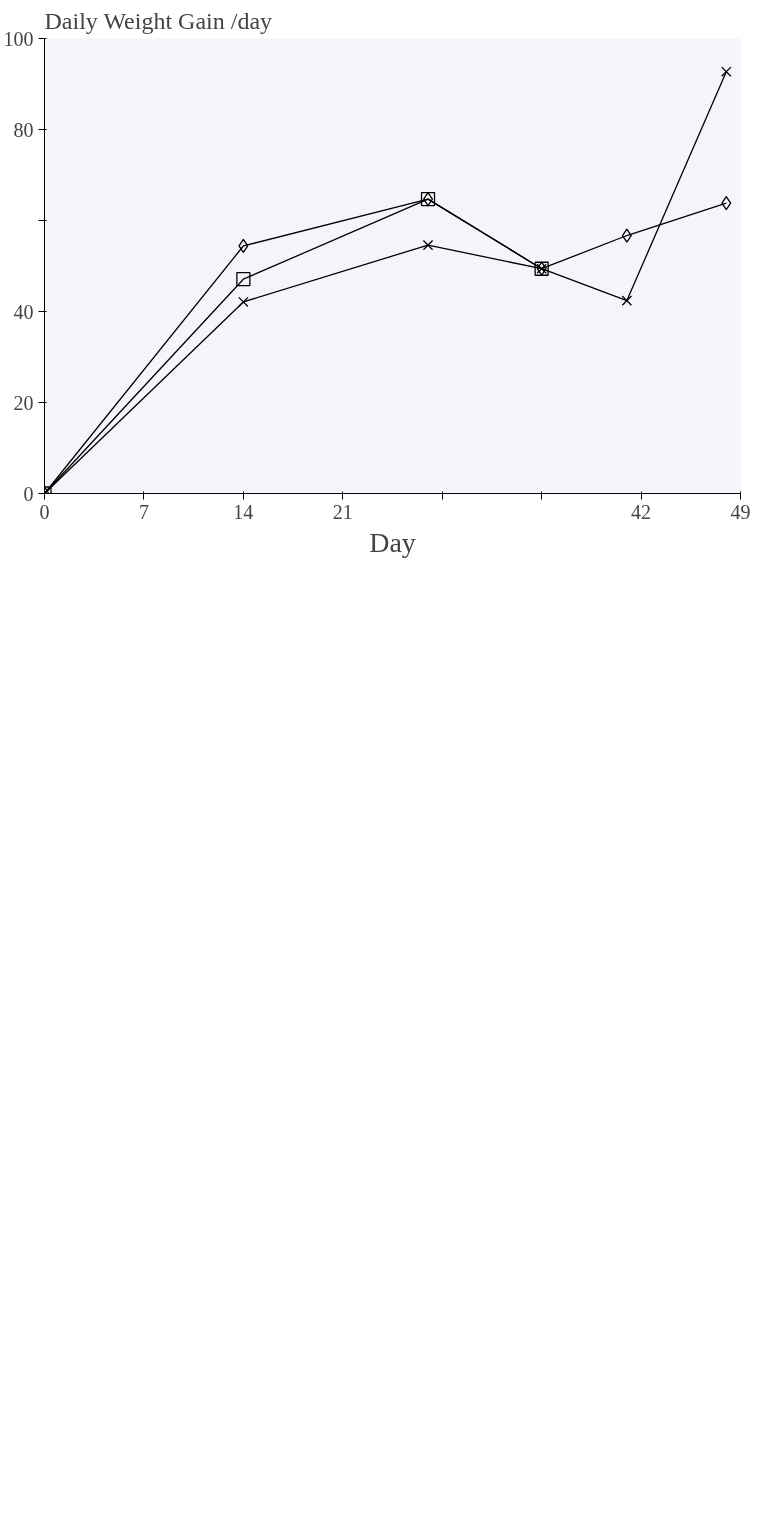  What do you see at coordinates (158, 20) in the screenshot?
I see `y-axis-title: Daily Weight Gain /day` at bounding box center [158, 20].